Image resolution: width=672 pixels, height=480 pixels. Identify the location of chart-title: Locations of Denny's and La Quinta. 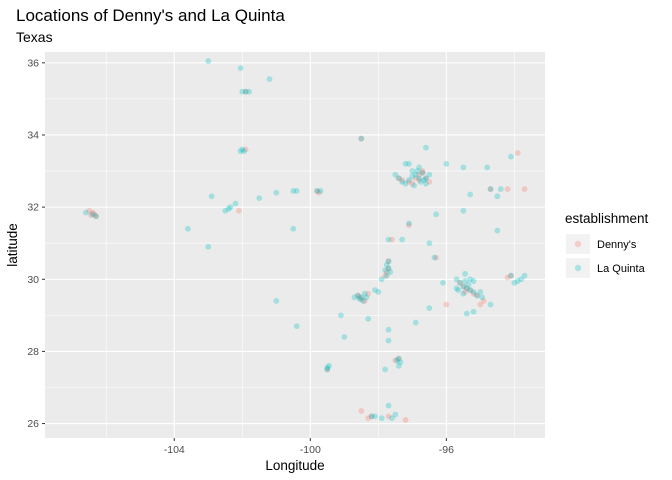
(150, 15).